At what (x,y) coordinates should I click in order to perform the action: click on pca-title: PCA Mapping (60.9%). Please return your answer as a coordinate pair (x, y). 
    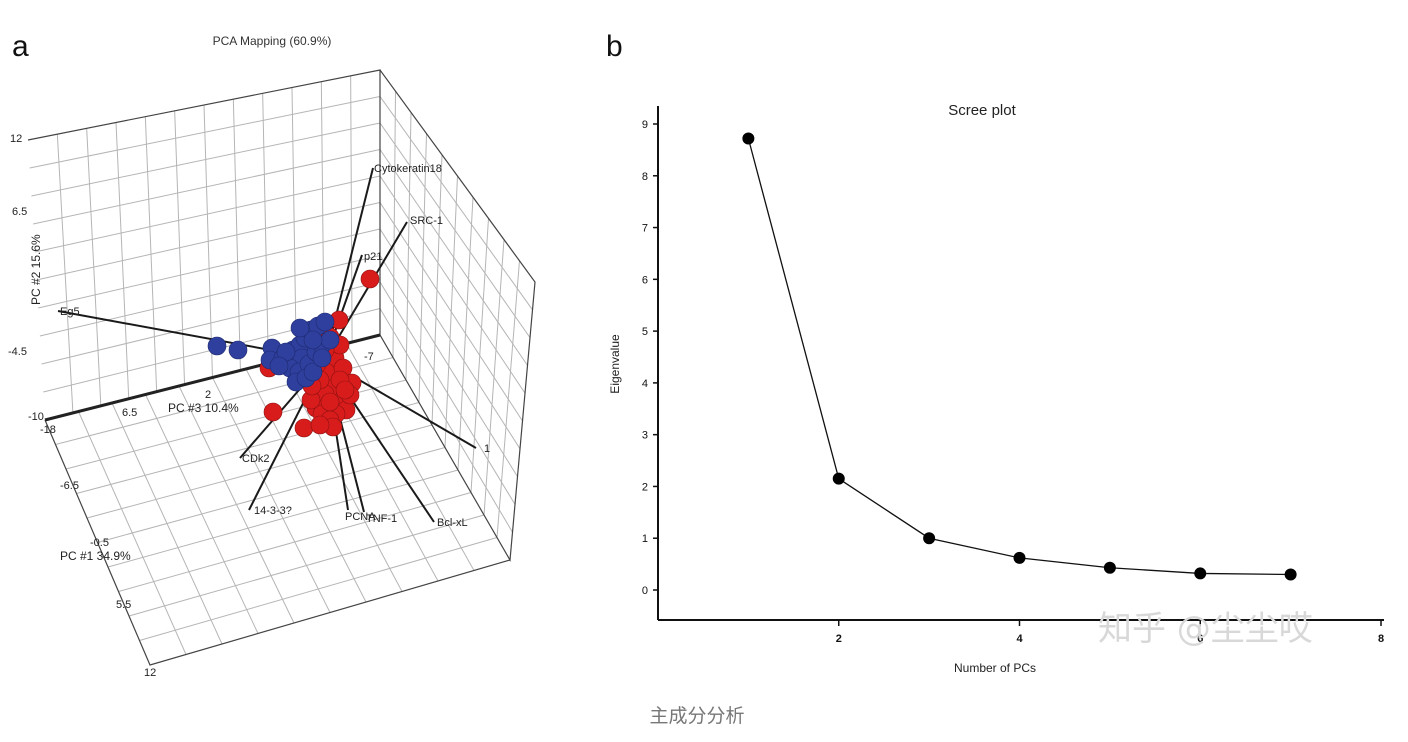
    Looking at the image, I should click on (272, 41).